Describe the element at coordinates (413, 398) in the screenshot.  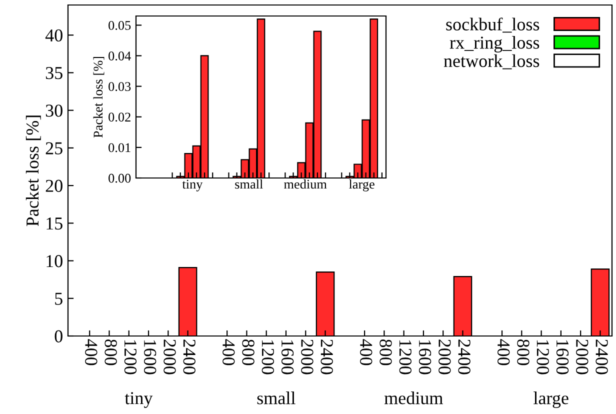
I see `text: medium` at that location.